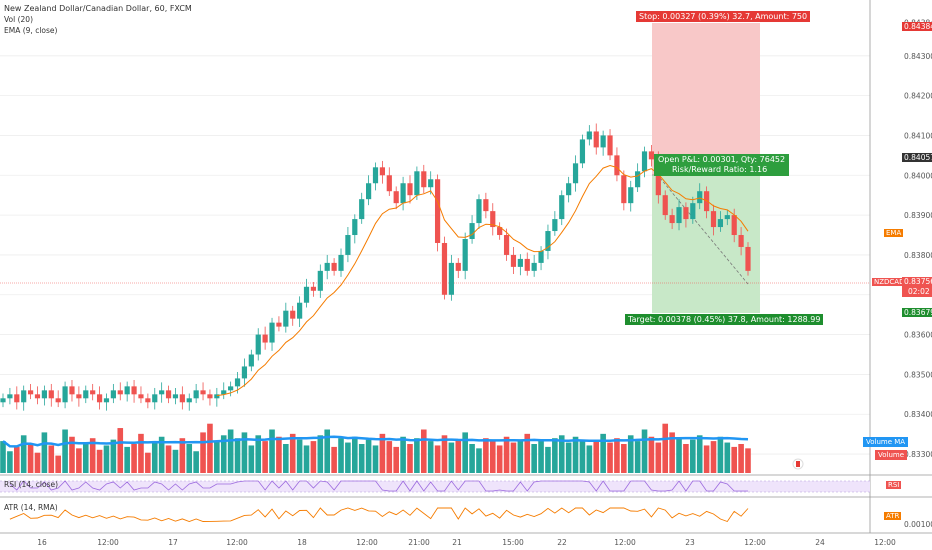 This screenshot has width=932, height=550. What do you see at coordinates (31, 30) in the screenshot?
I see `ema-legend: EMA (9, close)` at bounding box center [31, 30].